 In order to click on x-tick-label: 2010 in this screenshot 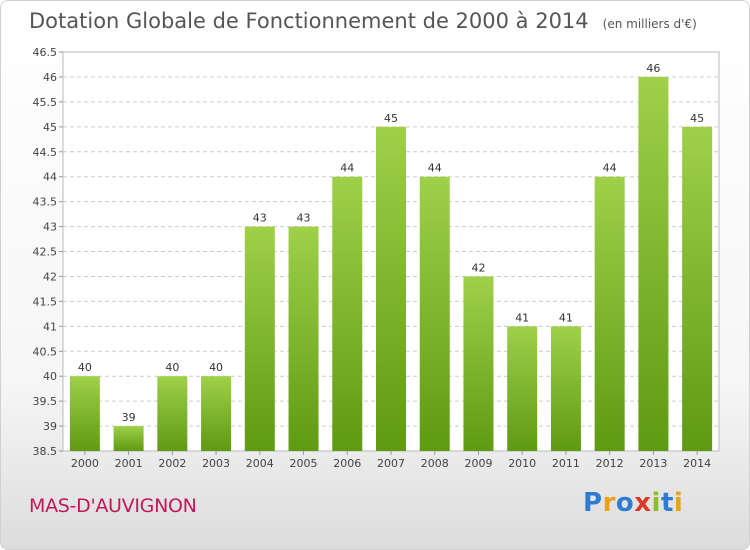, I will do `click(522, 463)`.